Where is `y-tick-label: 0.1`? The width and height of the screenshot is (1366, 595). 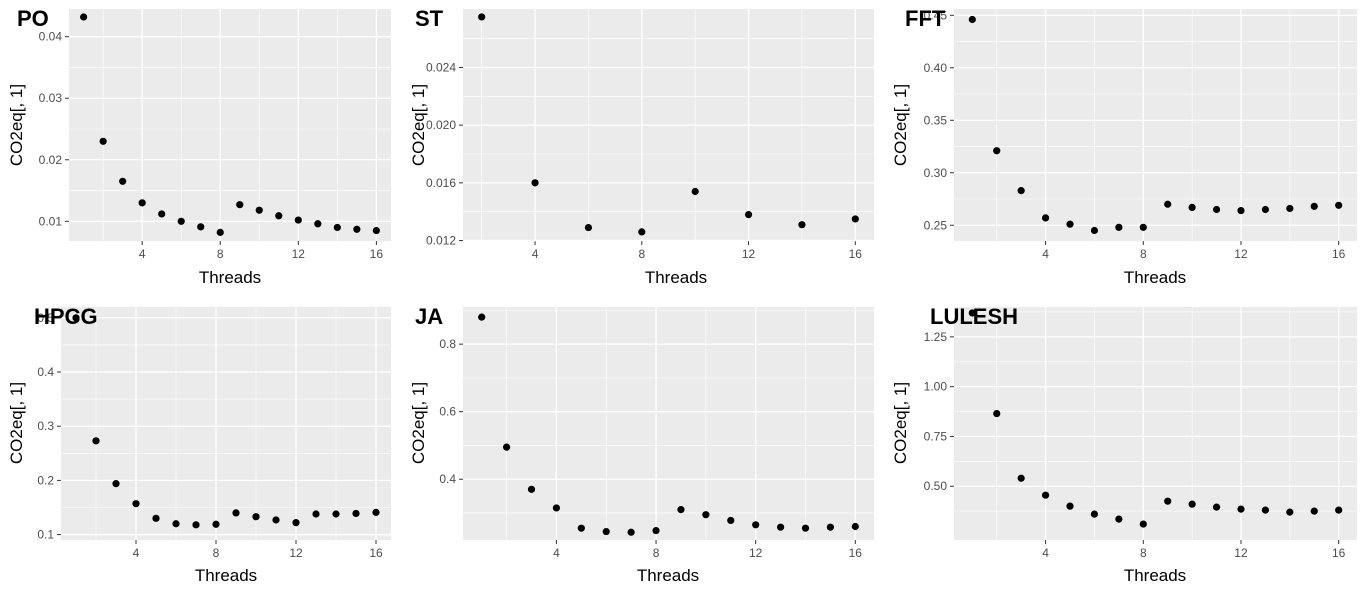
y-tick-label: 0.1 is located at coordinates (45, 535).